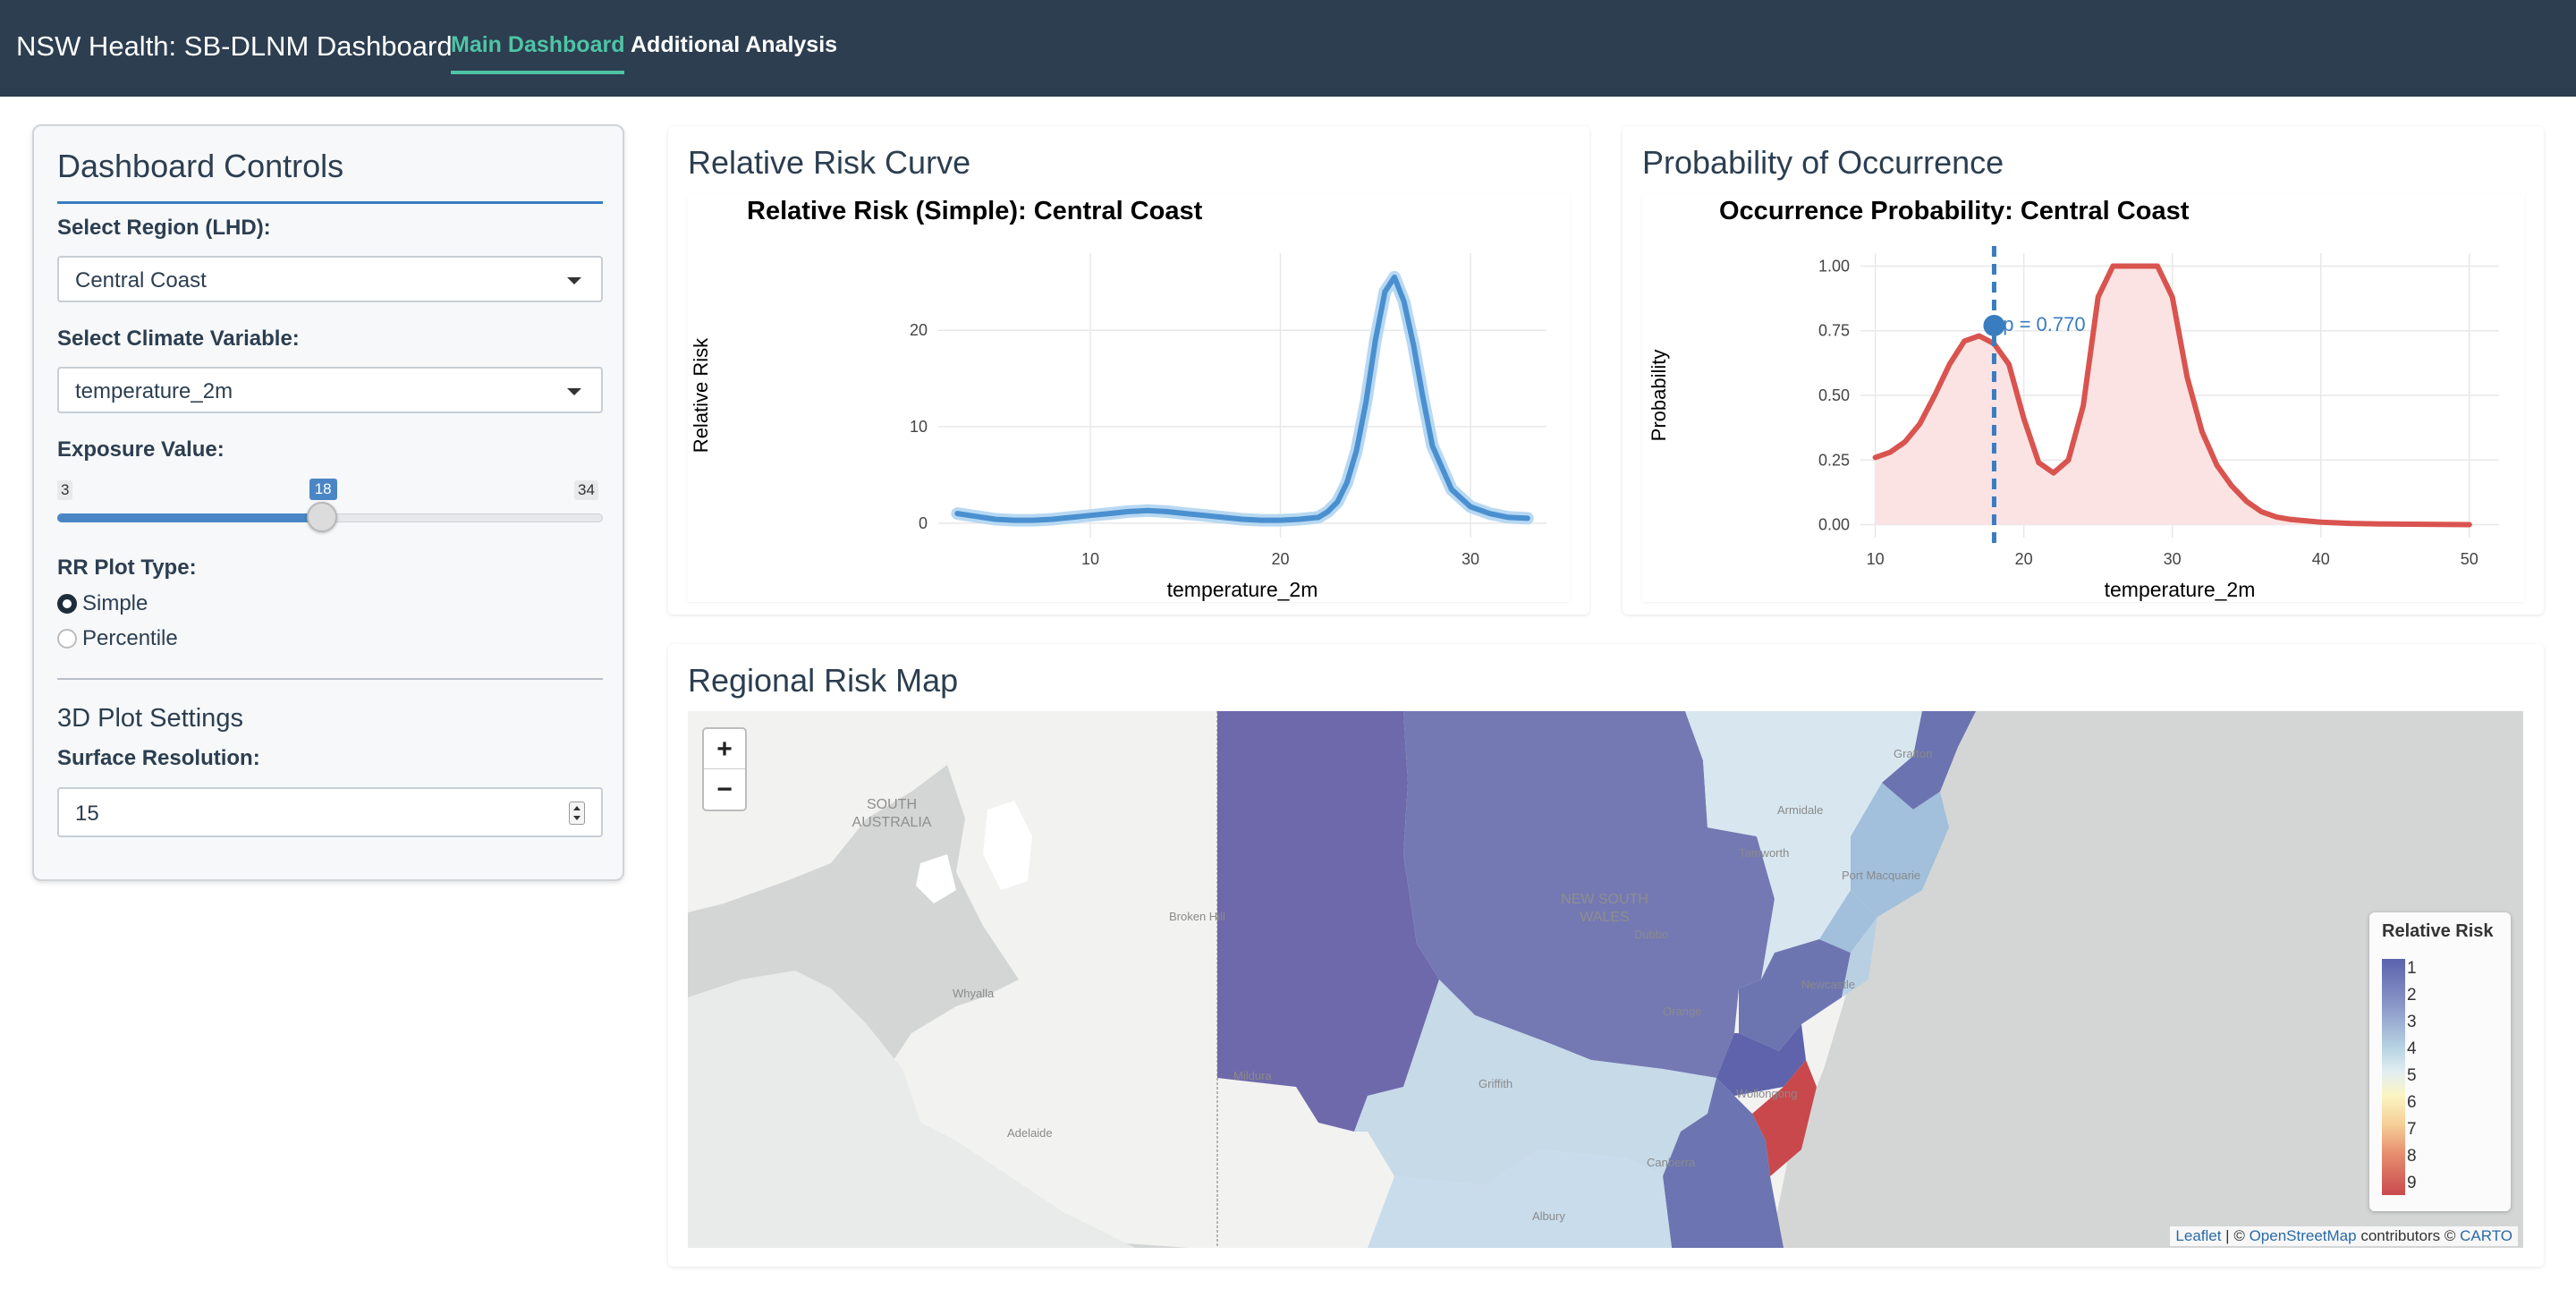  Describe the element at coordinates (1834, 525) in the screenshot. I see `y-tick-label: 0.00` at that location.